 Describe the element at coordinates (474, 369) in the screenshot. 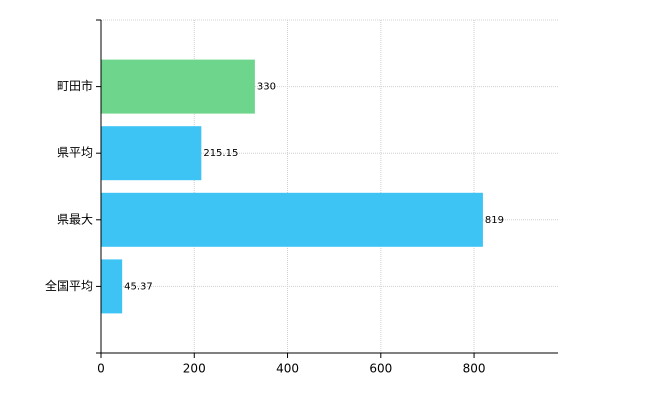

I see `x-tick-label: 800` at that location.